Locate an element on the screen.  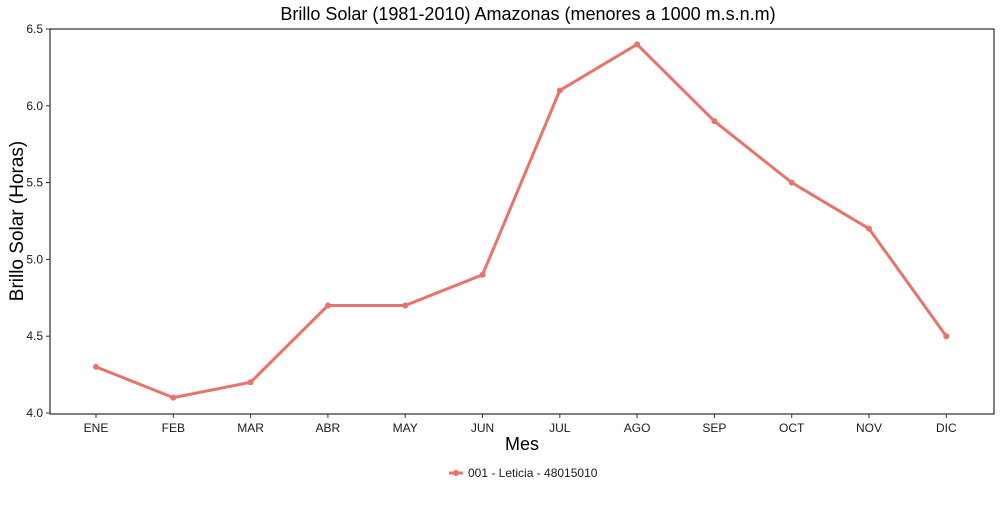
y-tick-label: 4.5 is located at coordinates (34, 336).